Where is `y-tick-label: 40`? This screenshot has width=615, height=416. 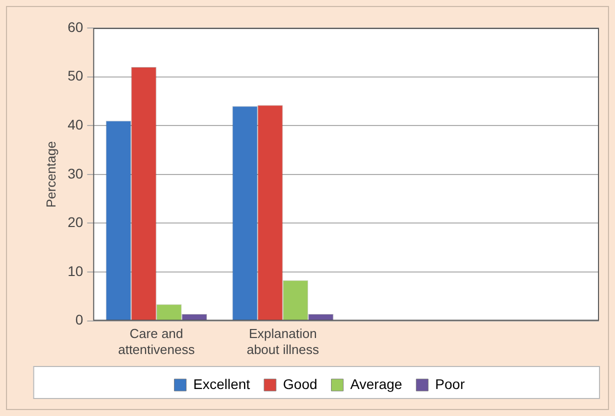
y-tick-label: 40 is located at coordinates (76, 124).